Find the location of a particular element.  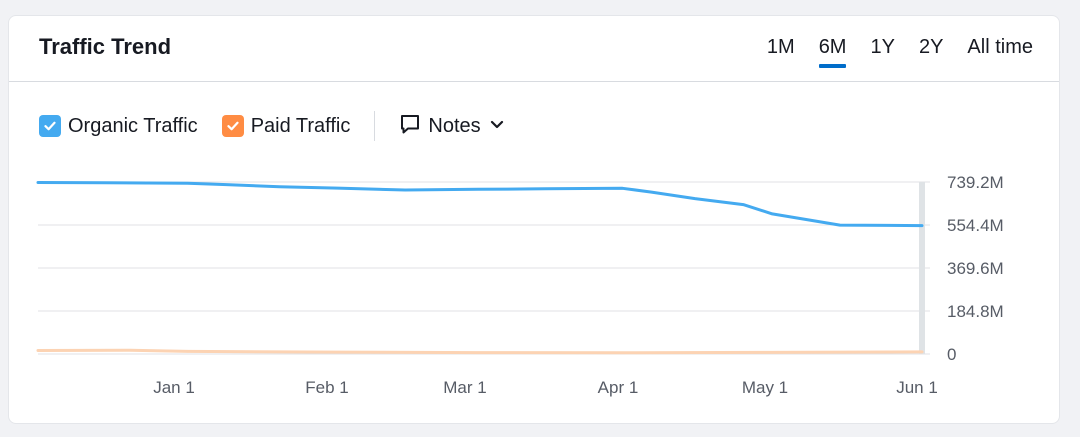

paid-traffic-line is located at coordinates (480, 351).